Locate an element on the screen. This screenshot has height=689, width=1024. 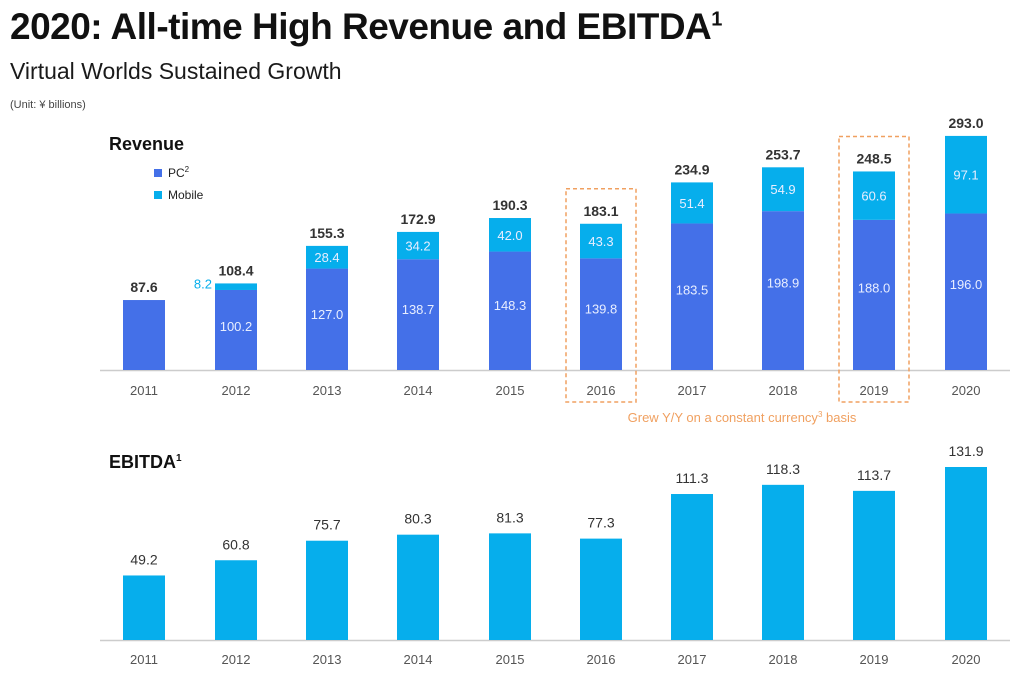
revenue-bar-pc-2019 is located at coordinates (874, 294).